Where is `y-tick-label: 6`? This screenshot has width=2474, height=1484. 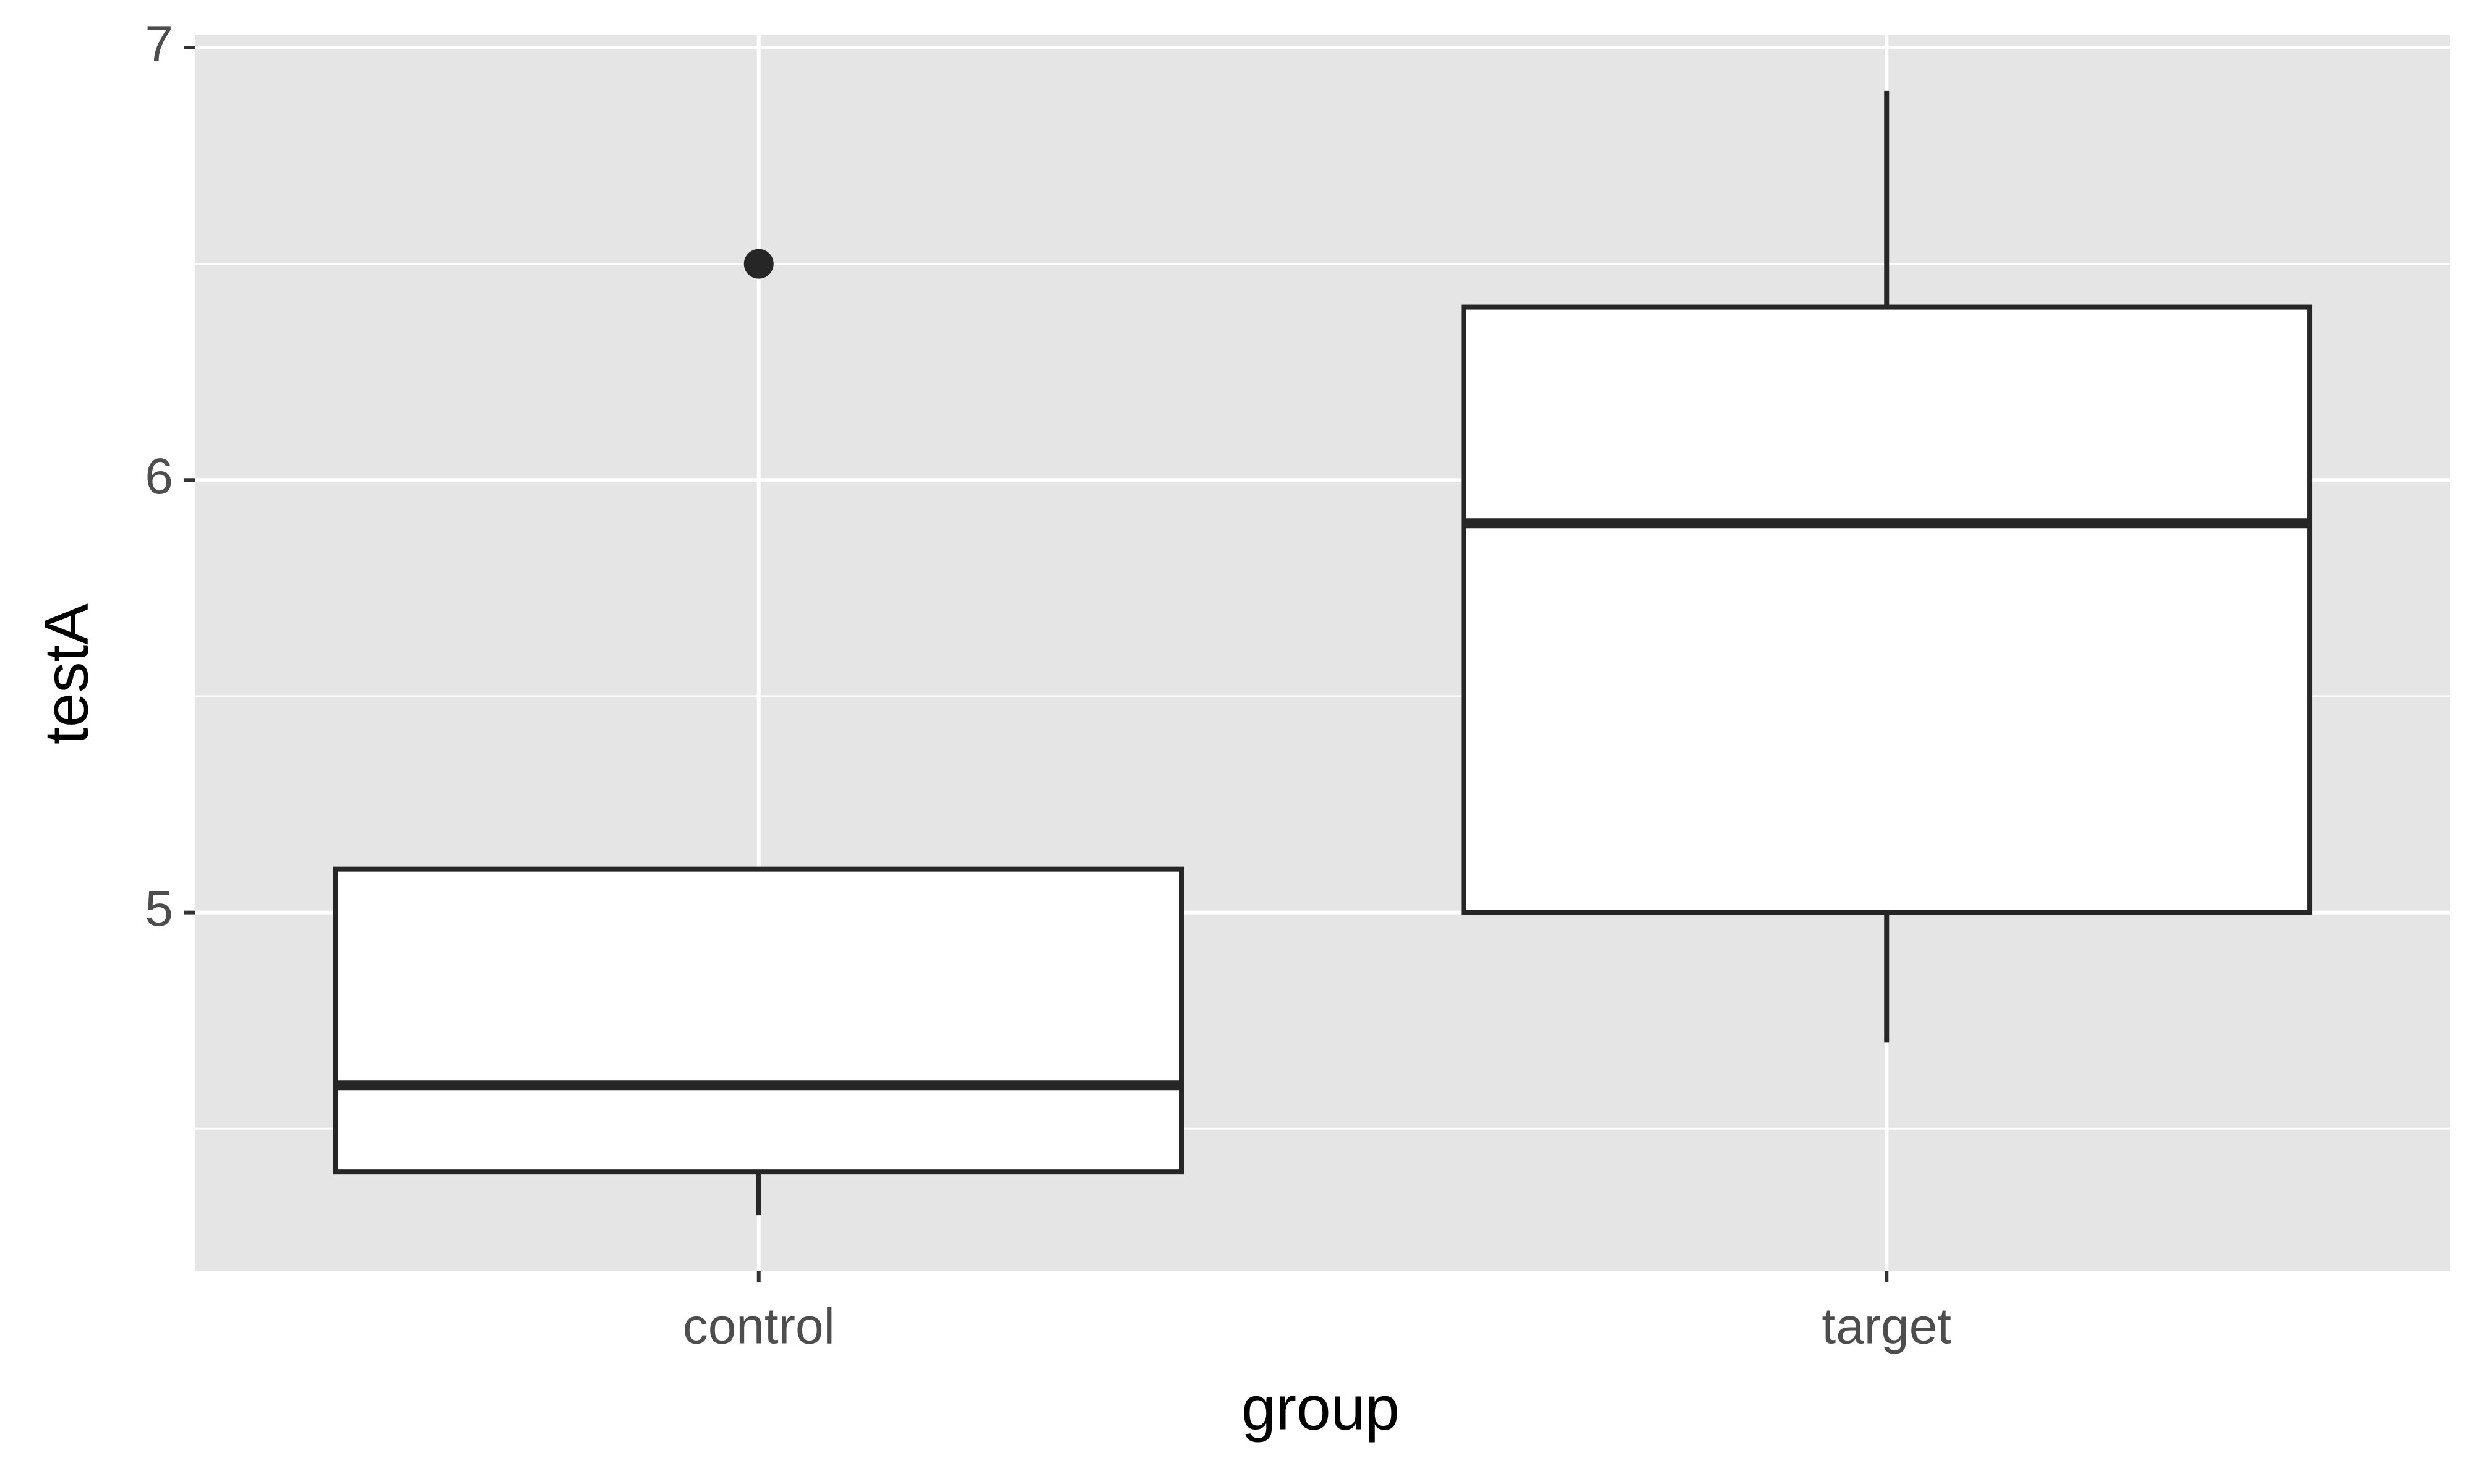 y-tick-label: 6 is located at coordinates (159, 476).